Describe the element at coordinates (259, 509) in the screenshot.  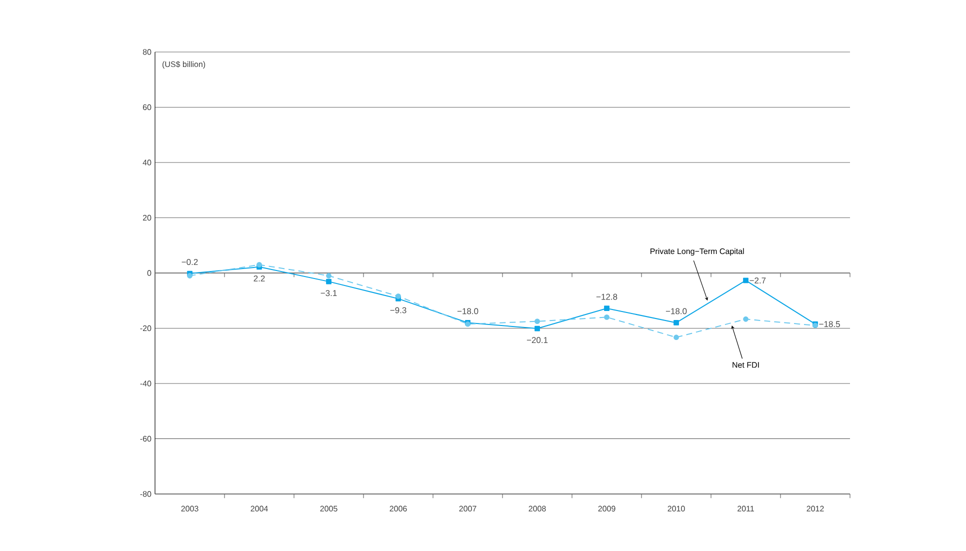
I see `x-tick-label: 2004` at that location.